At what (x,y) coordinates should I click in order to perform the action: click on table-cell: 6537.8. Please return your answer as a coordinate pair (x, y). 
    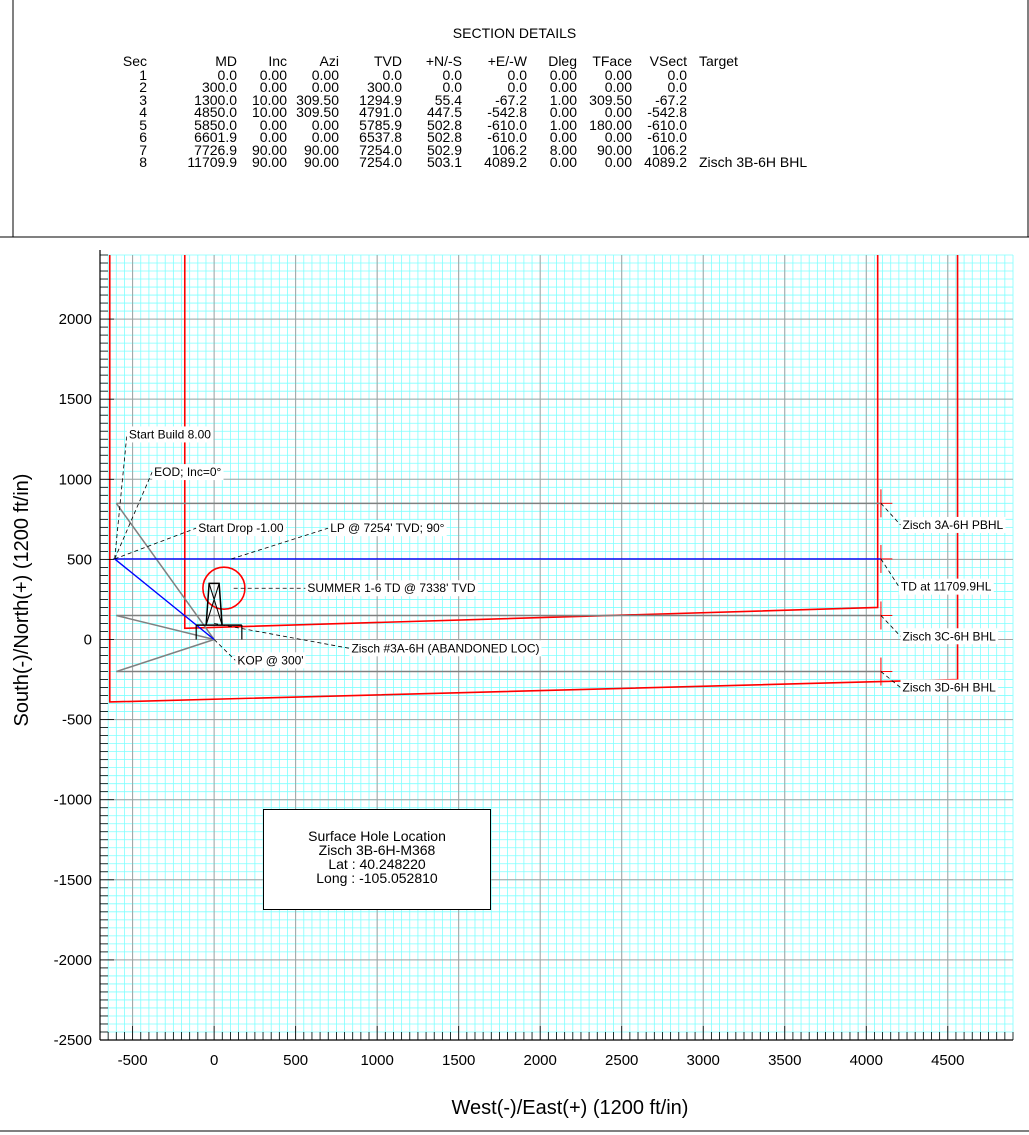
    Looking at the image, I should click on (380, 137).